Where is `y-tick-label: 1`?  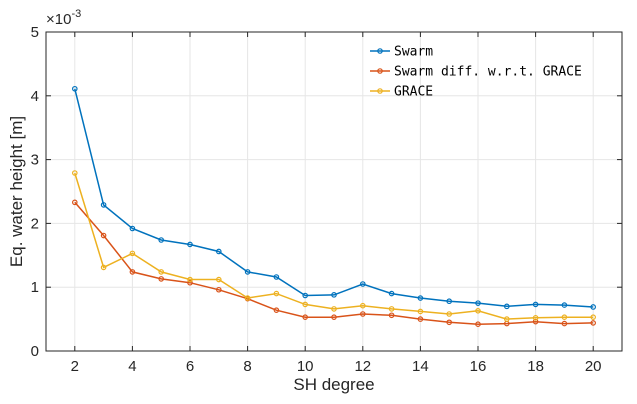 y-tick-label: 1 is located at coordinates (35, 287).